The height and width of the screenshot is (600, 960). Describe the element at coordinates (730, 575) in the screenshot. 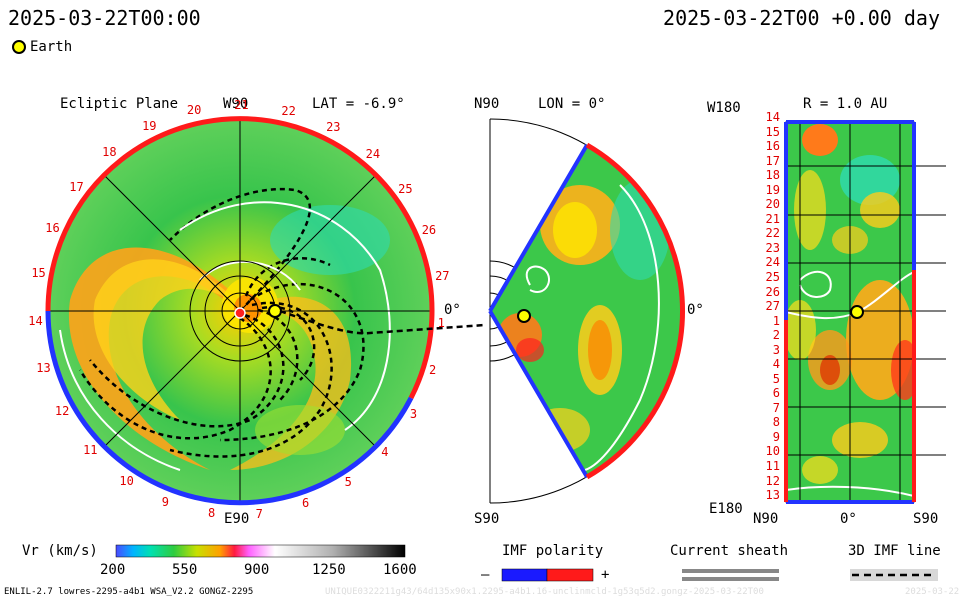

I see `current-sheath-icon` at that location.